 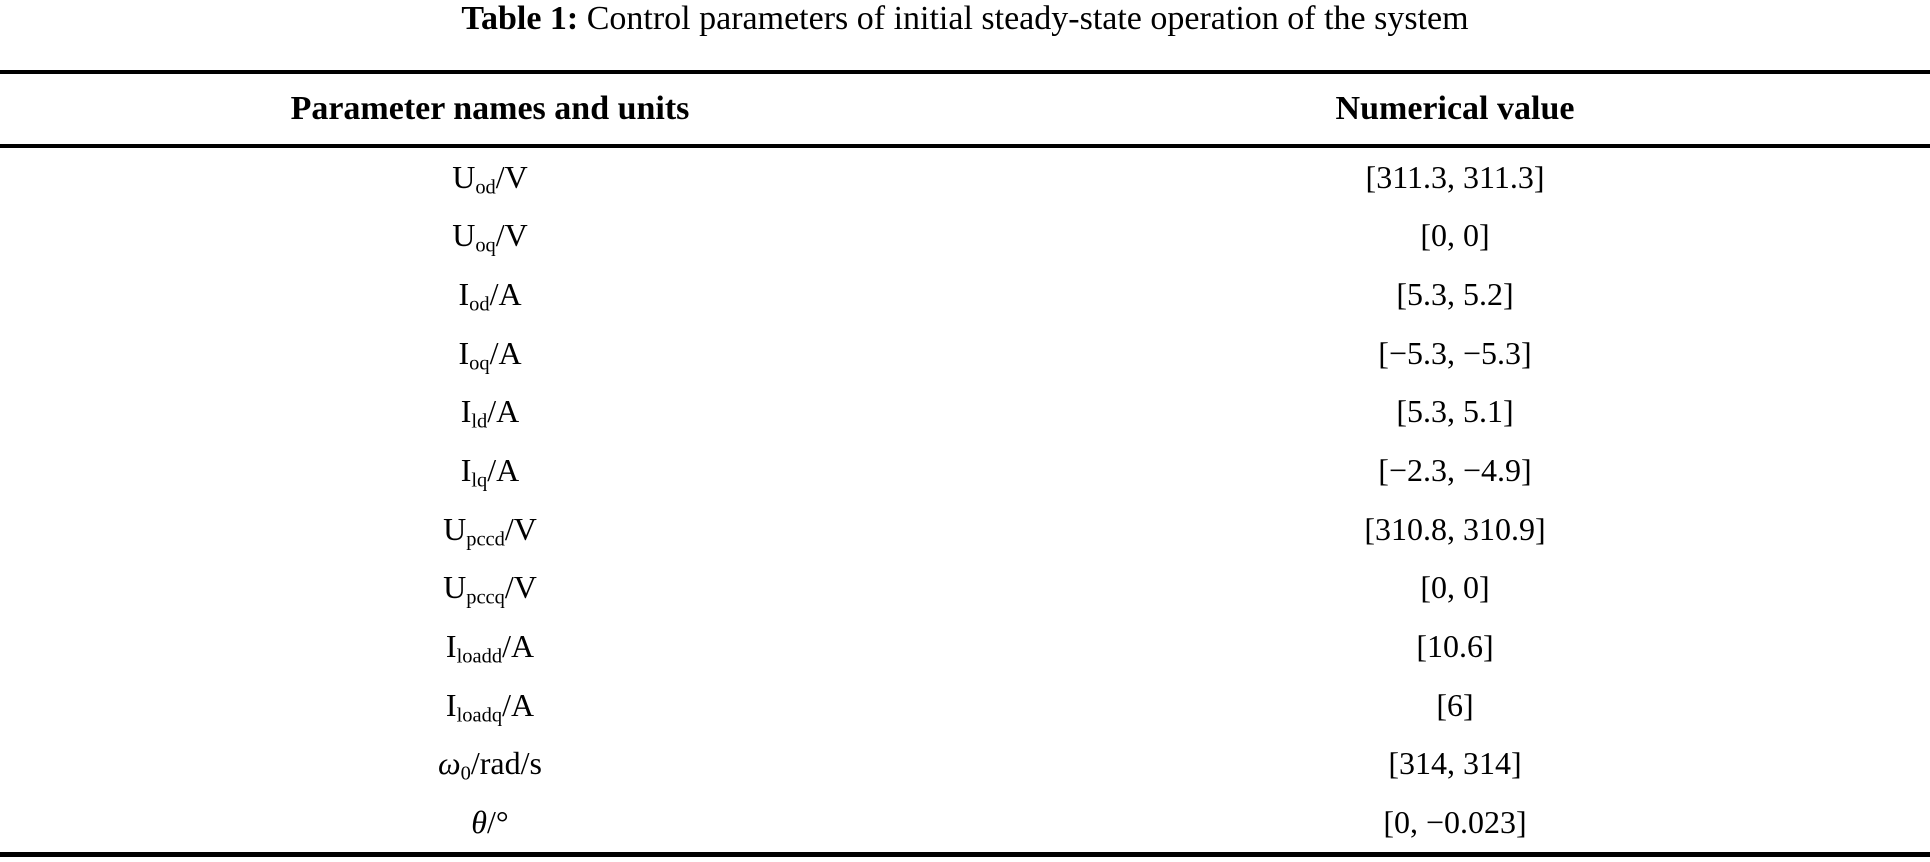 What do you see at coordinates (1455, 470) in the screenshot?
I see `value-cell: [−2.3, −4.9]` at bounding box center [1455, 470].